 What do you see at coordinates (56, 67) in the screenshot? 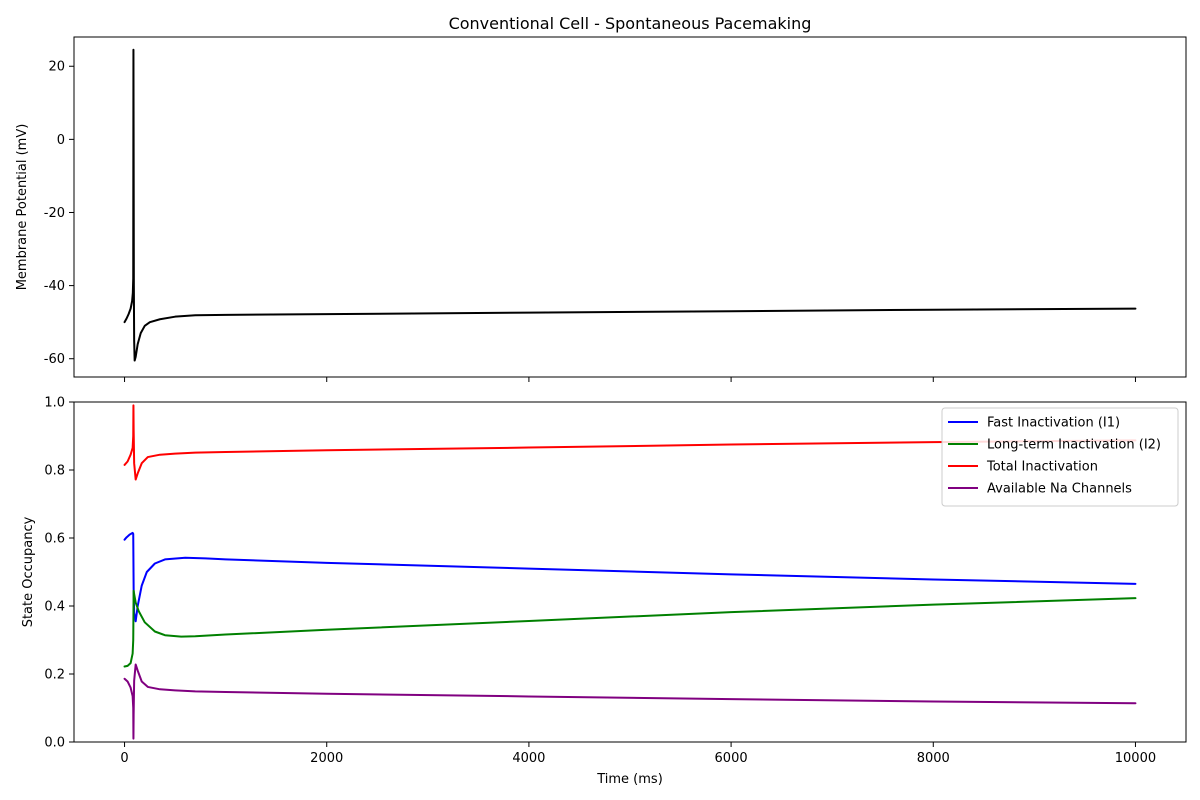
I see `y-tick-label: 20` at bounding box center [56, 67].